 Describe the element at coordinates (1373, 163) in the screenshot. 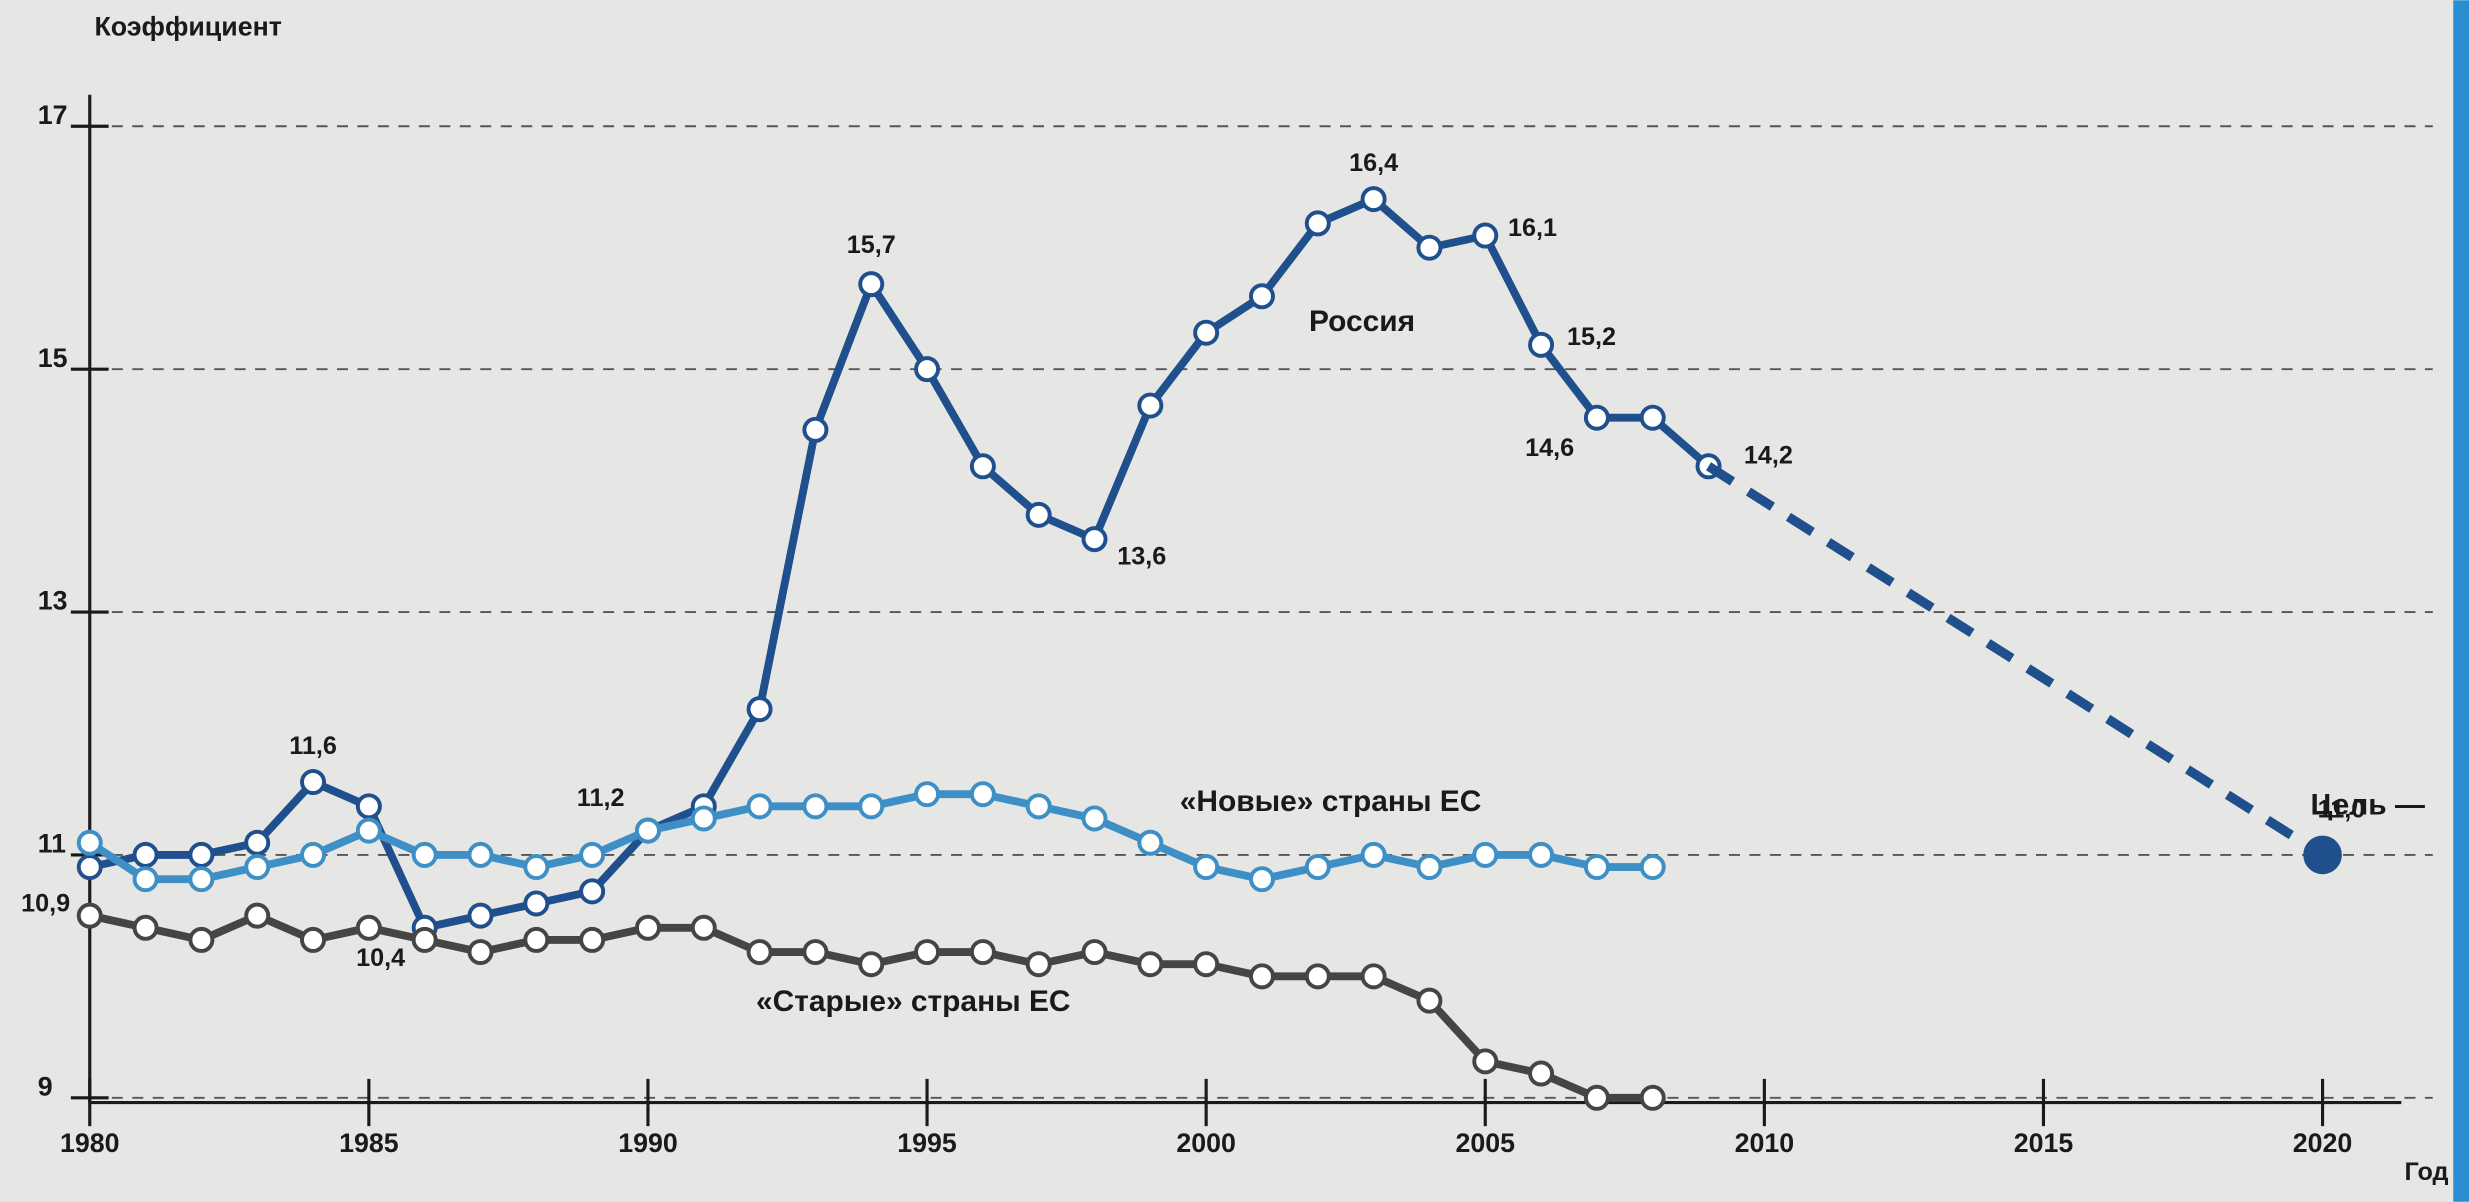

I see `data-label: 16,4` at that location.